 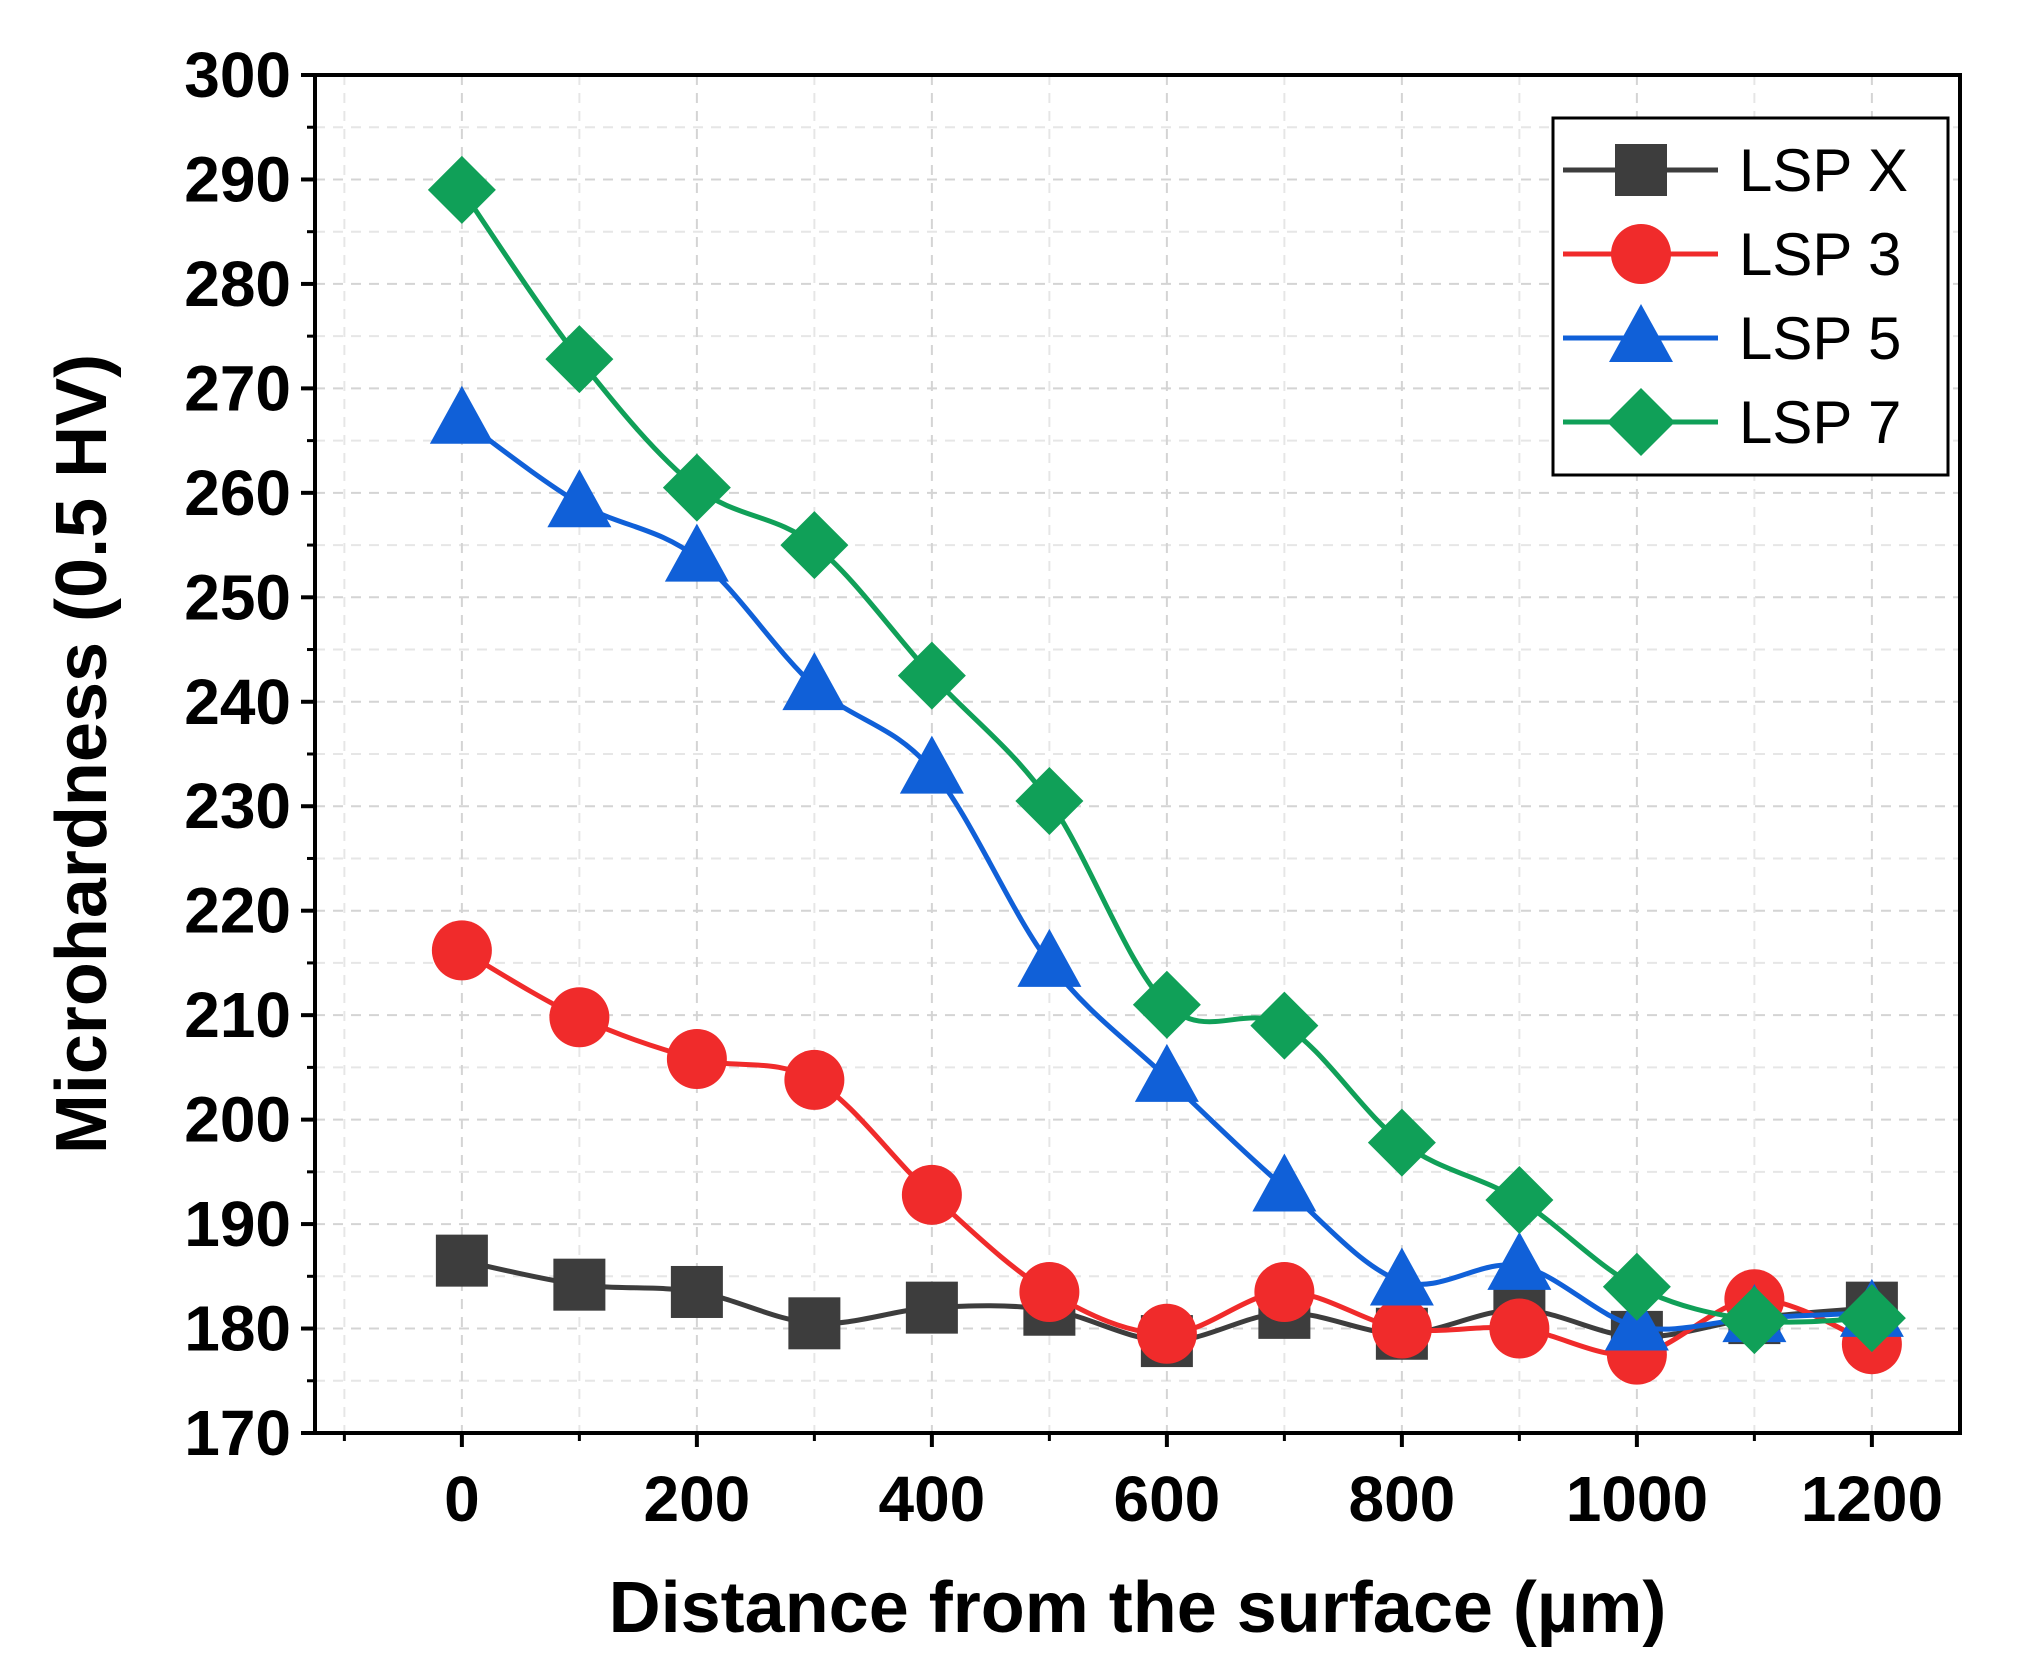 I want to click on legend-marker-diamond, so click(x=1641, y=422).